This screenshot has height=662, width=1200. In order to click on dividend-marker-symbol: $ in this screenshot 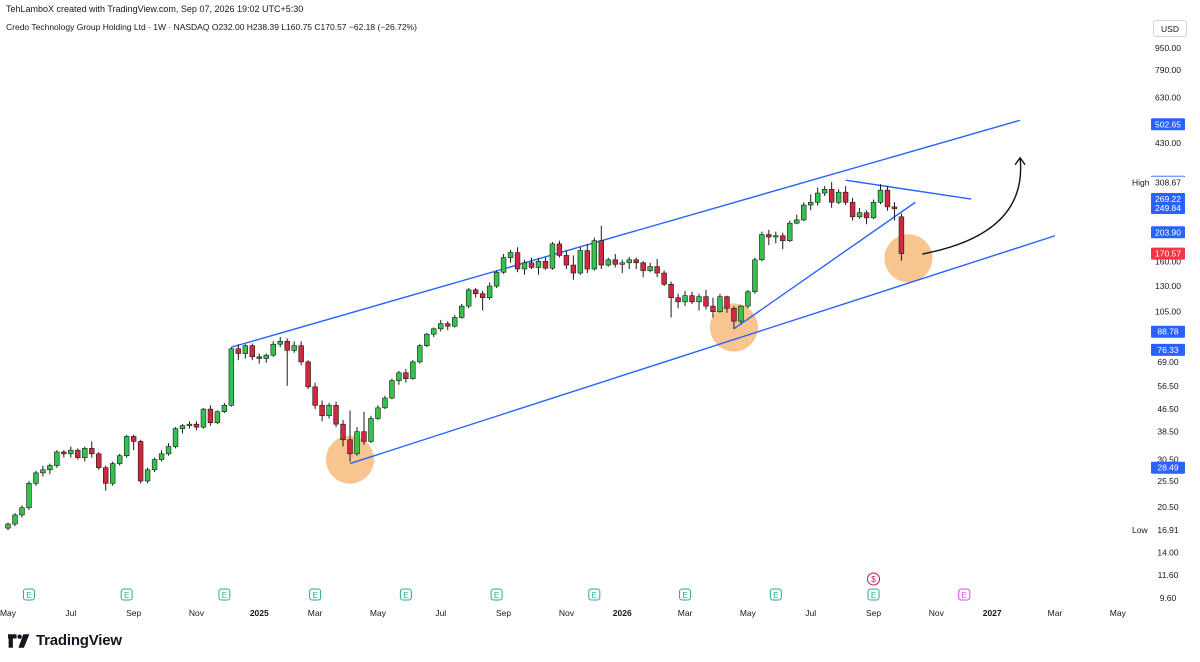, I will do `click(873, 579)`.